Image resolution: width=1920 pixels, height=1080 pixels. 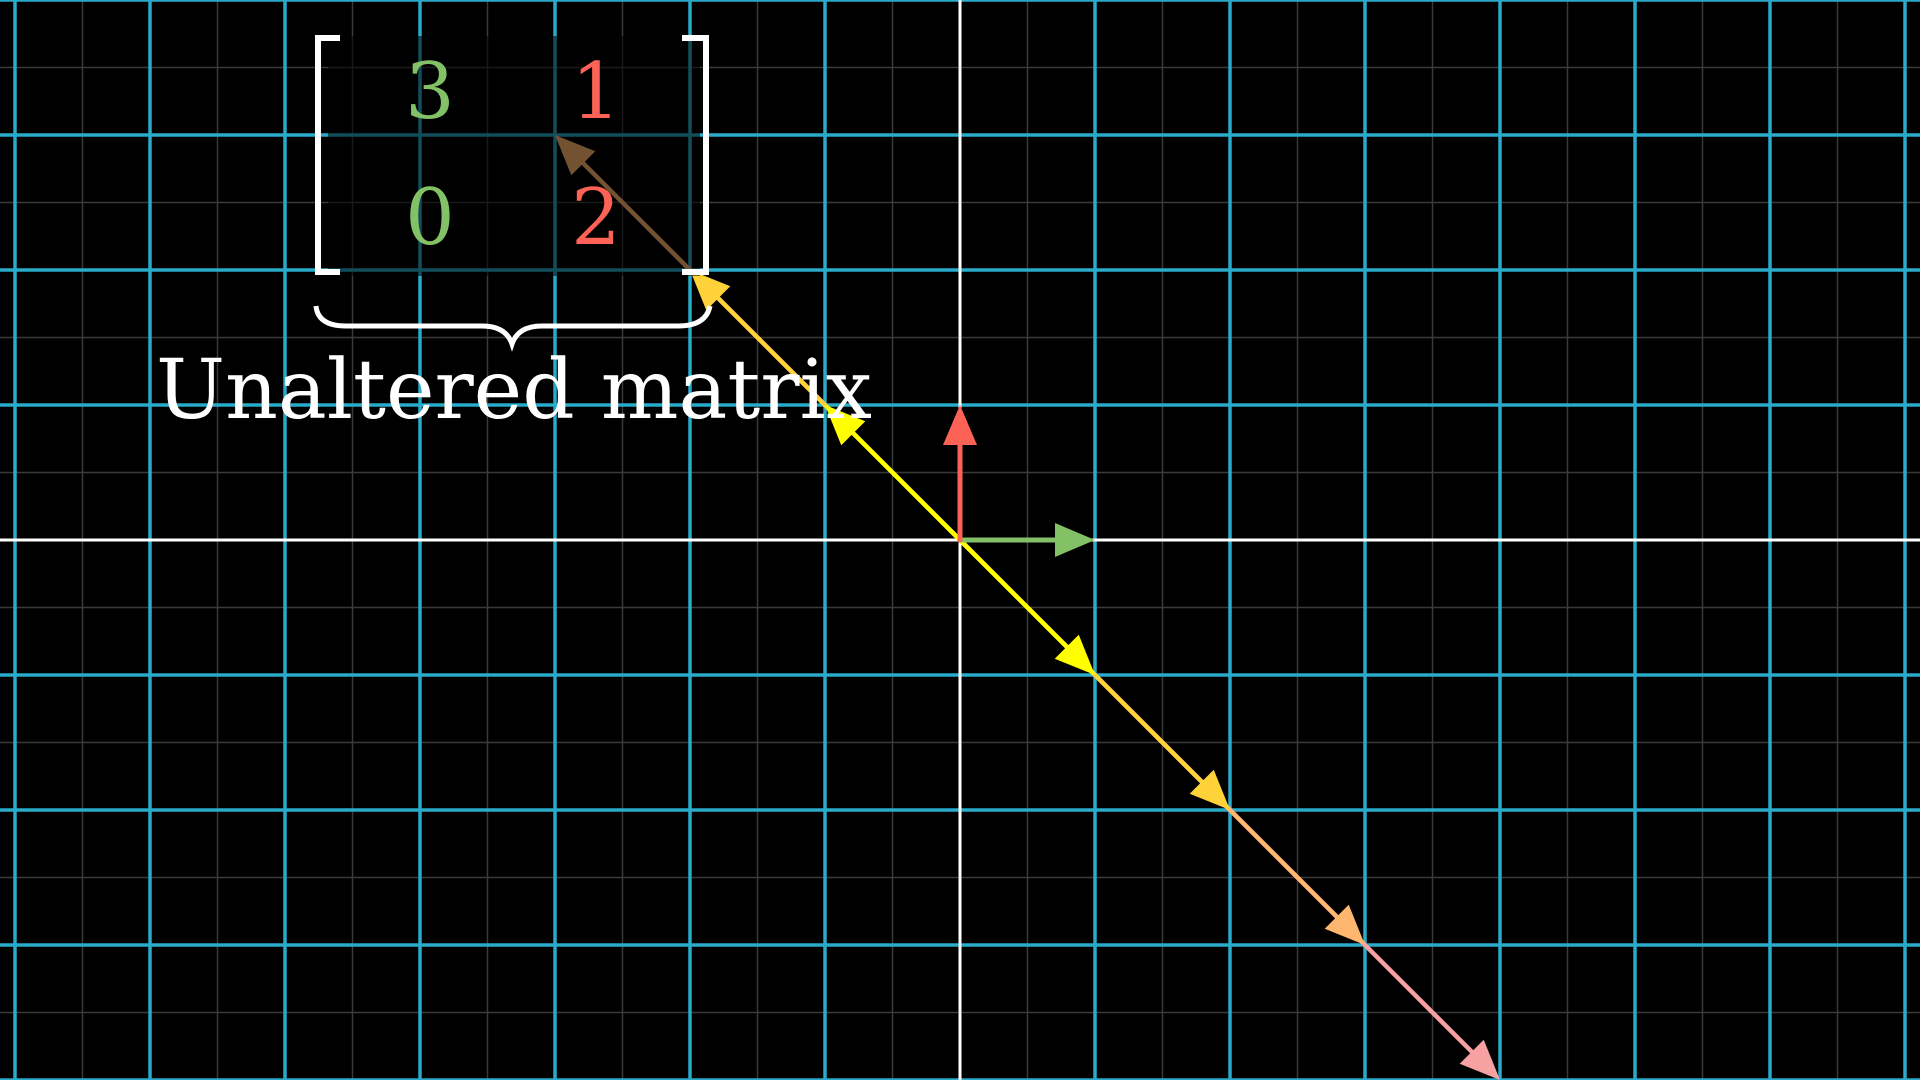 I want to click on span-vector-pos1, so click(x=1026, y=606).